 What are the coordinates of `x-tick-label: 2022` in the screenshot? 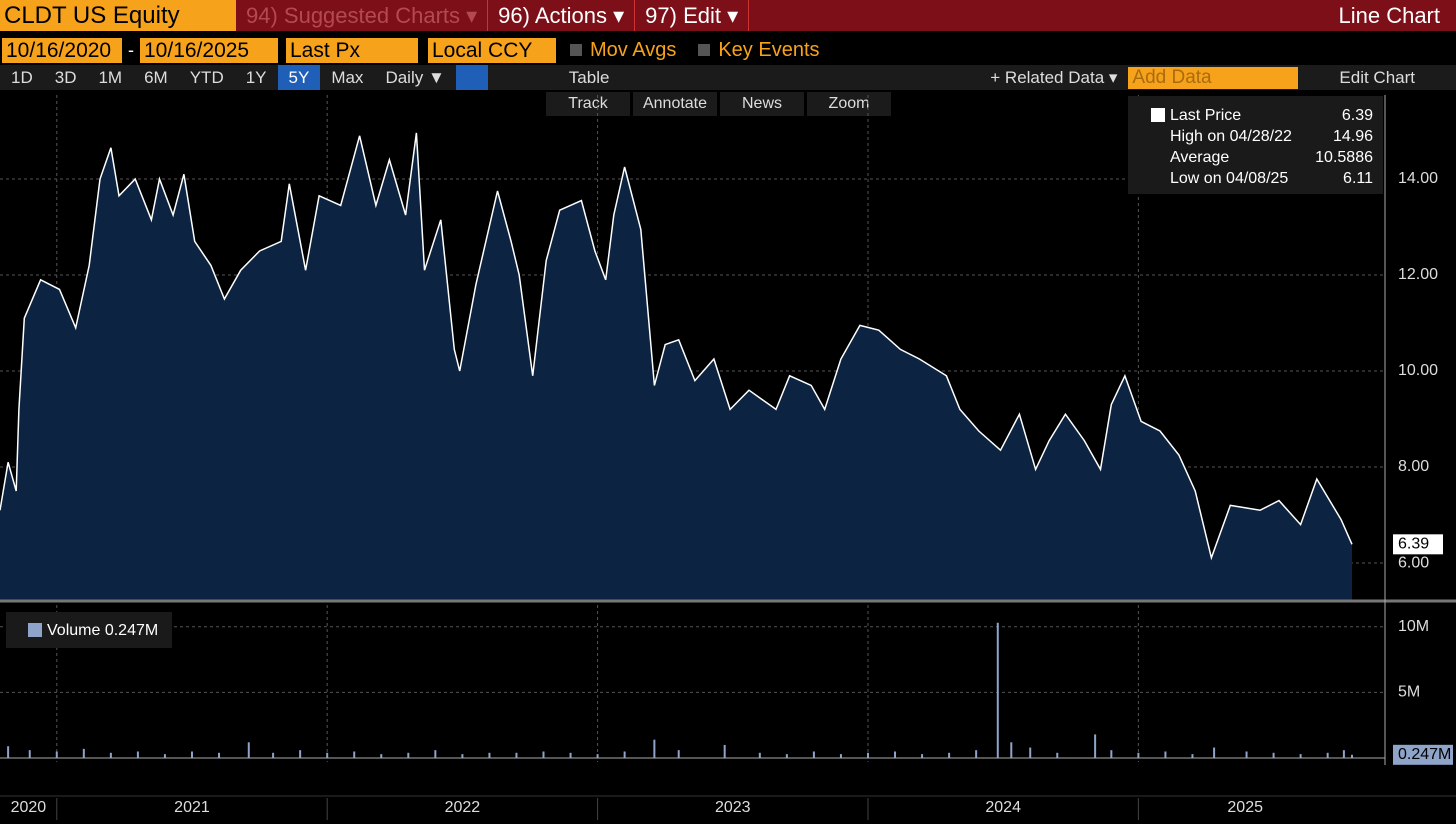 It's located at (463, 807).